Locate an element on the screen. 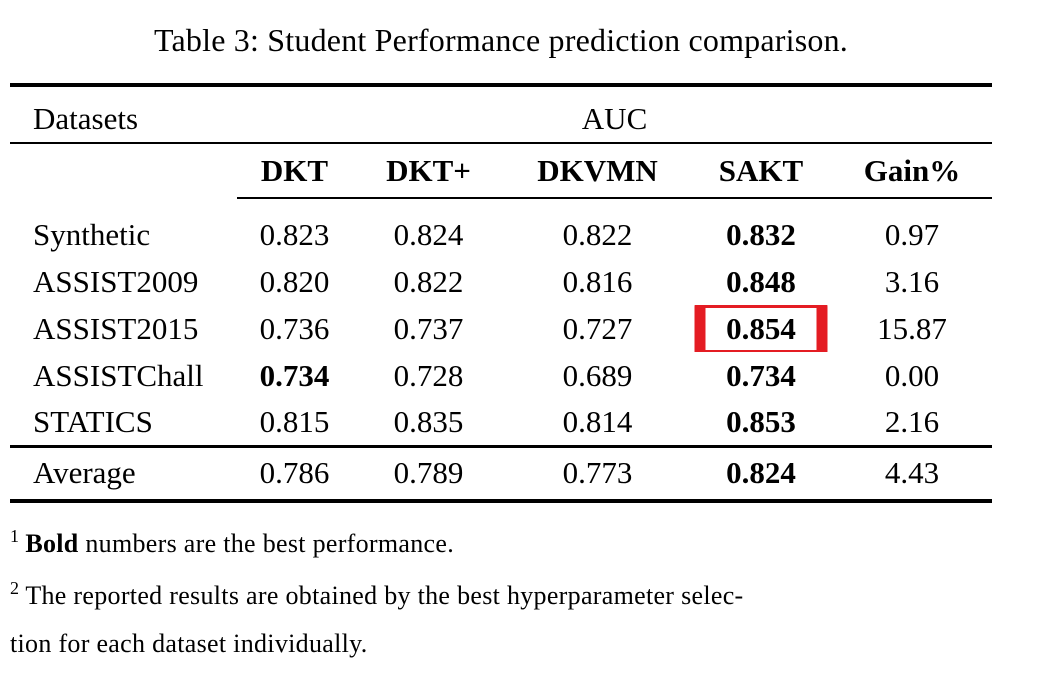 The image size is (1051, 679). cell-dataset: ASSIST2009 is located at coordinates (116, 281).